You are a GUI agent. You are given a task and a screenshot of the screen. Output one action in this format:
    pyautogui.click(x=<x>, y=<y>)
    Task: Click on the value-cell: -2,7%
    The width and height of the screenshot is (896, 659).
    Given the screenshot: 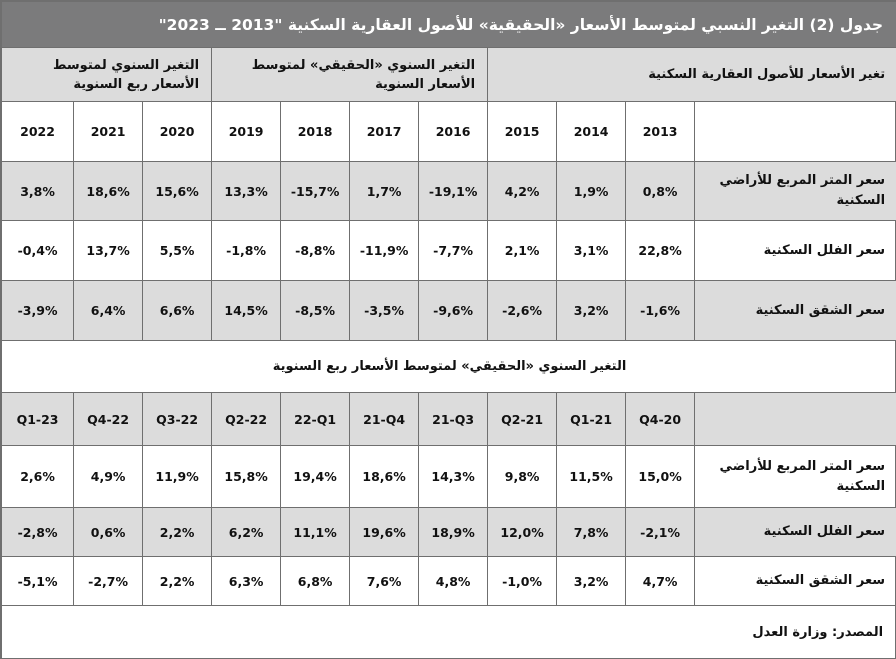 What is the action you would take?
    pyautogui.click(x=108, y=581)
    